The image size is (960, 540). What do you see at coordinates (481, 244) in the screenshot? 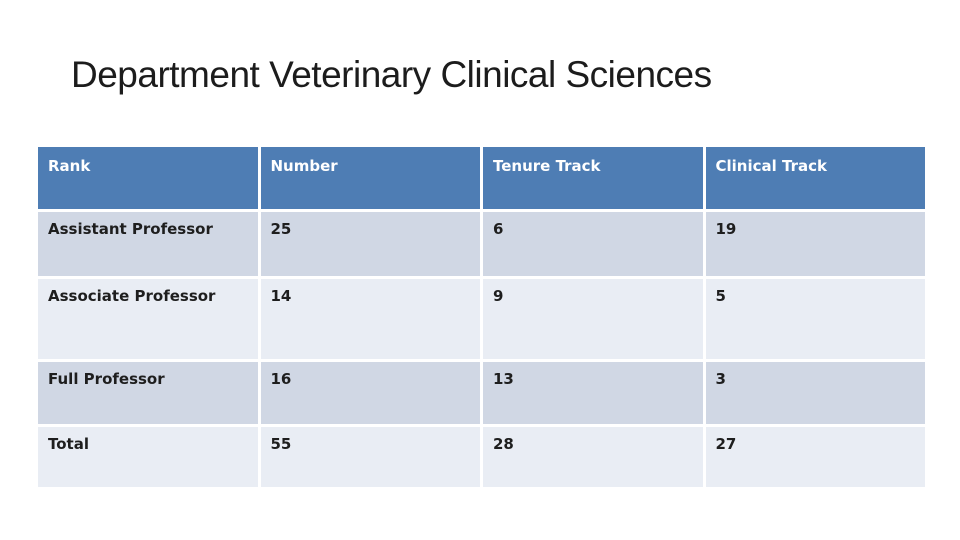
I see `table-row-assistant-professor: Assistant Professor 25 6 19` at bounding box center [481, 244].